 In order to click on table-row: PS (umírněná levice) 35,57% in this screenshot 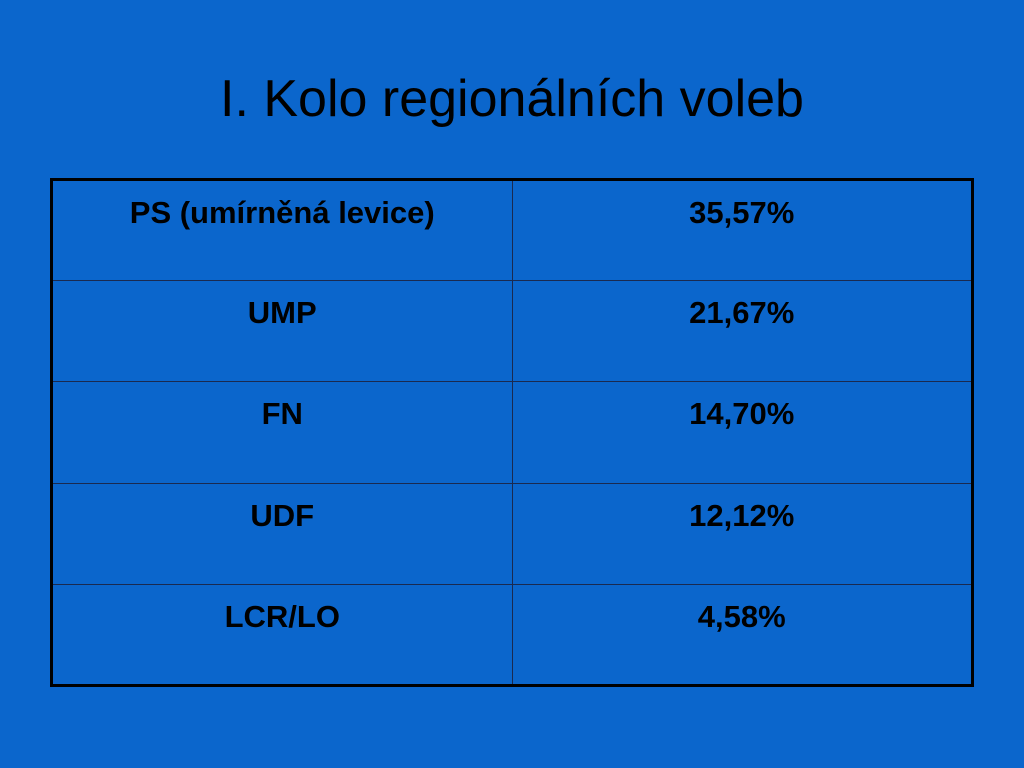, I will do `click(512, 230)`.